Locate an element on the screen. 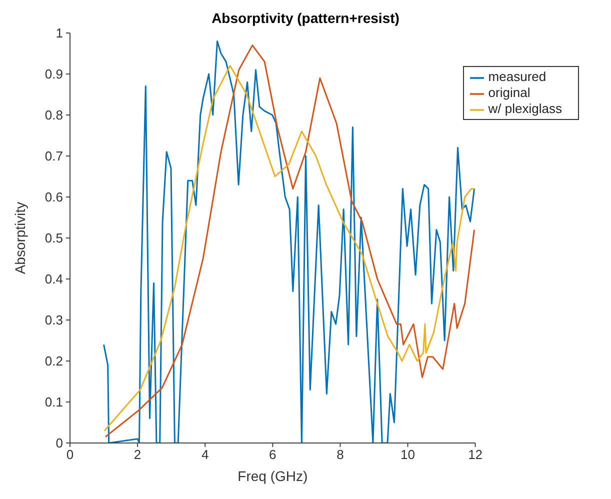 Image resolution: width=611 pixels, height=499 pixels. x-axis-title: Freq (GHz) is located at coordinates (273, 476).